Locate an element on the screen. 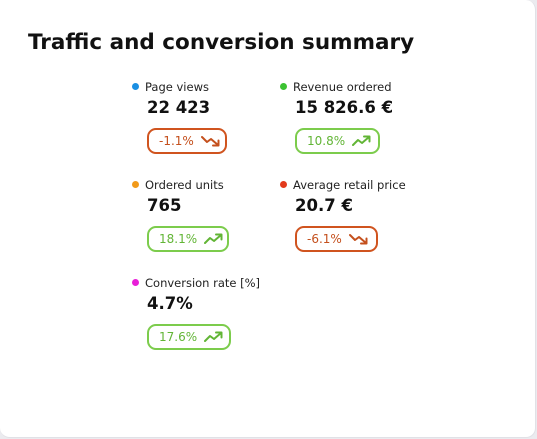  metric-value: 4.7% is located at coordinates (170, 303).